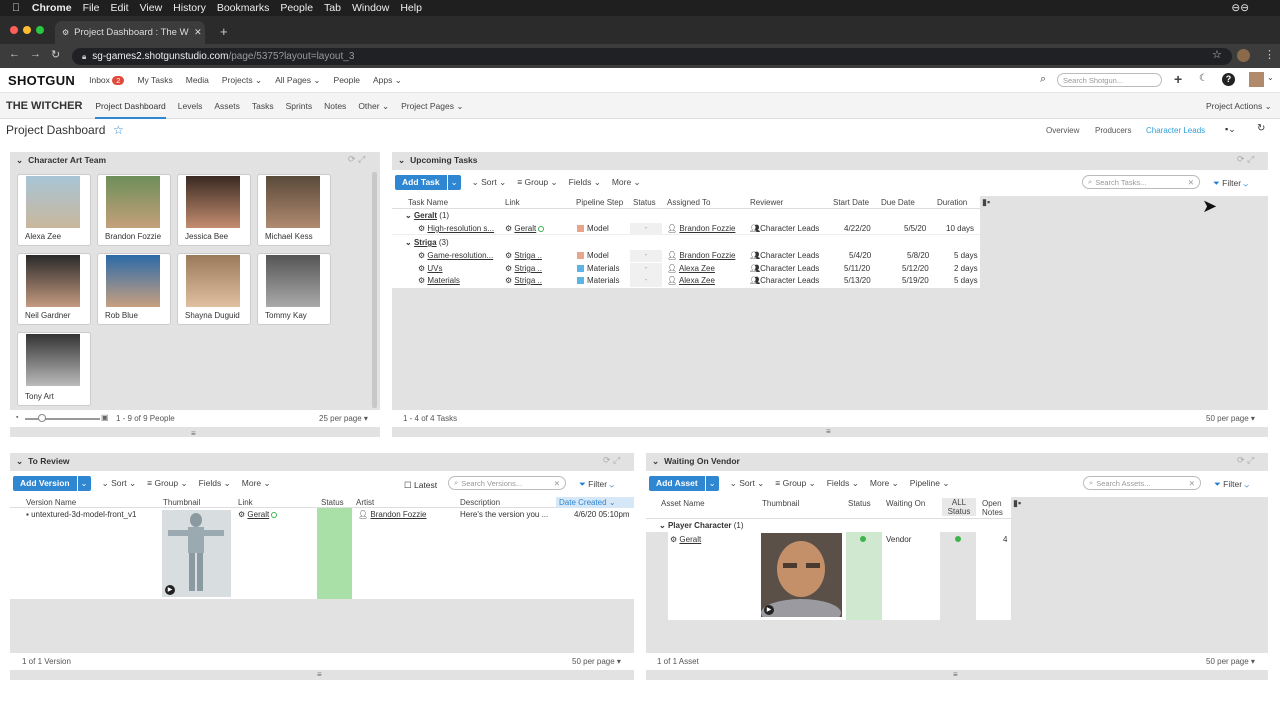  What do you see at coordinates (432, 105) in the screenshot?
I see `tab-project-pages: Project Pages ⌄` at bounding box center [432, 105].